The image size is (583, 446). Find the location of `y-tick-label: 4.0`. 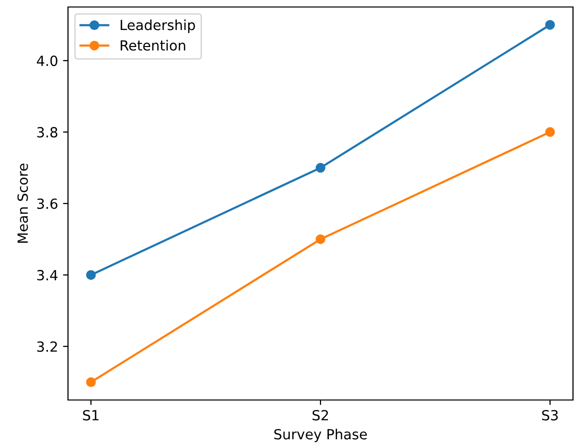

y-tick-label: 4.0 is located at coordinates (47, 61).